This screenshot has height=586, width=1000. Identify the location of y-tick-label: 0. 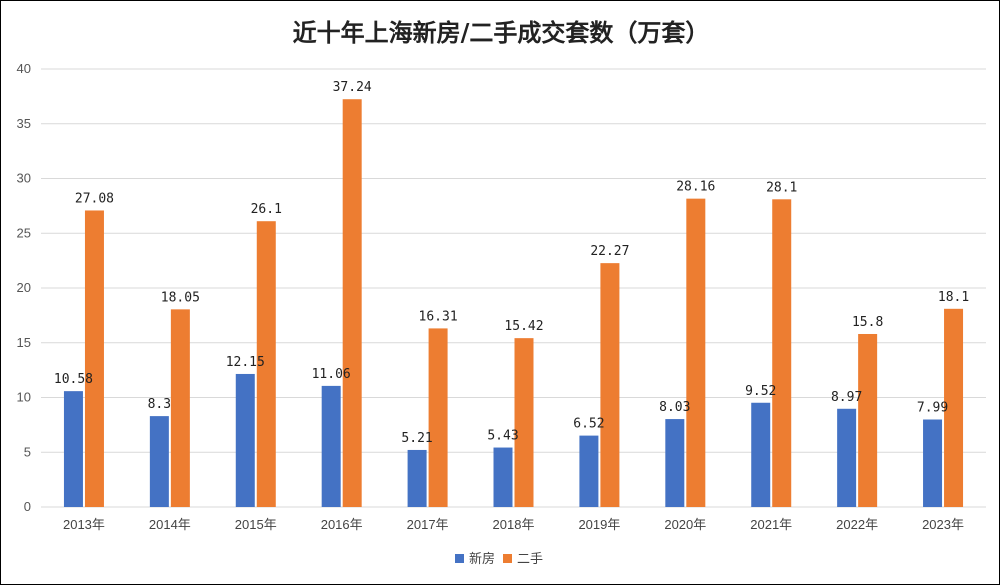
(27, 506).